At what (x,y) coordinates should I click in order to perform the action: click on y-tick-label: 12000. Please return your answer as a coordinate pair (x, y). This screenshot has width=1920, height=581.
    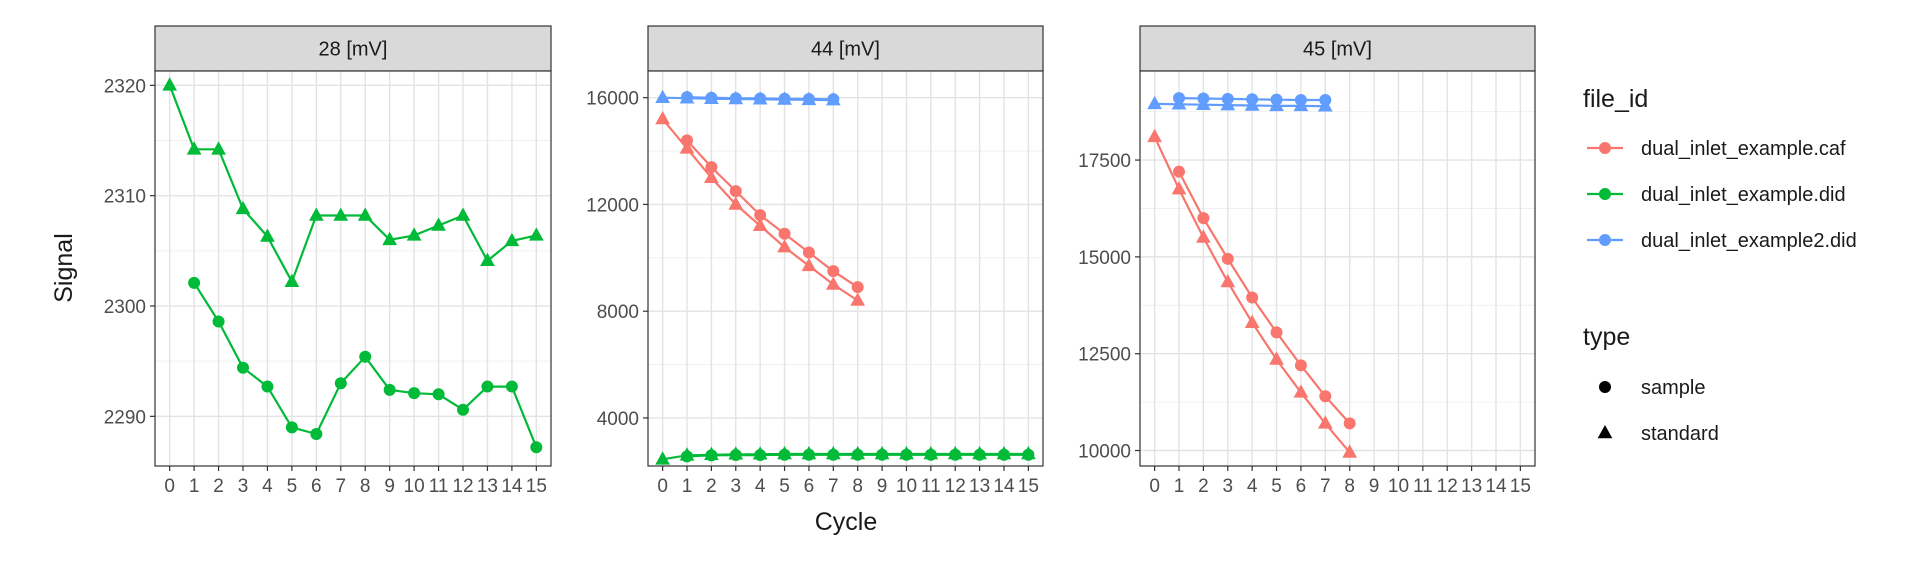
    Looking at the image, I should click on (612, 205).